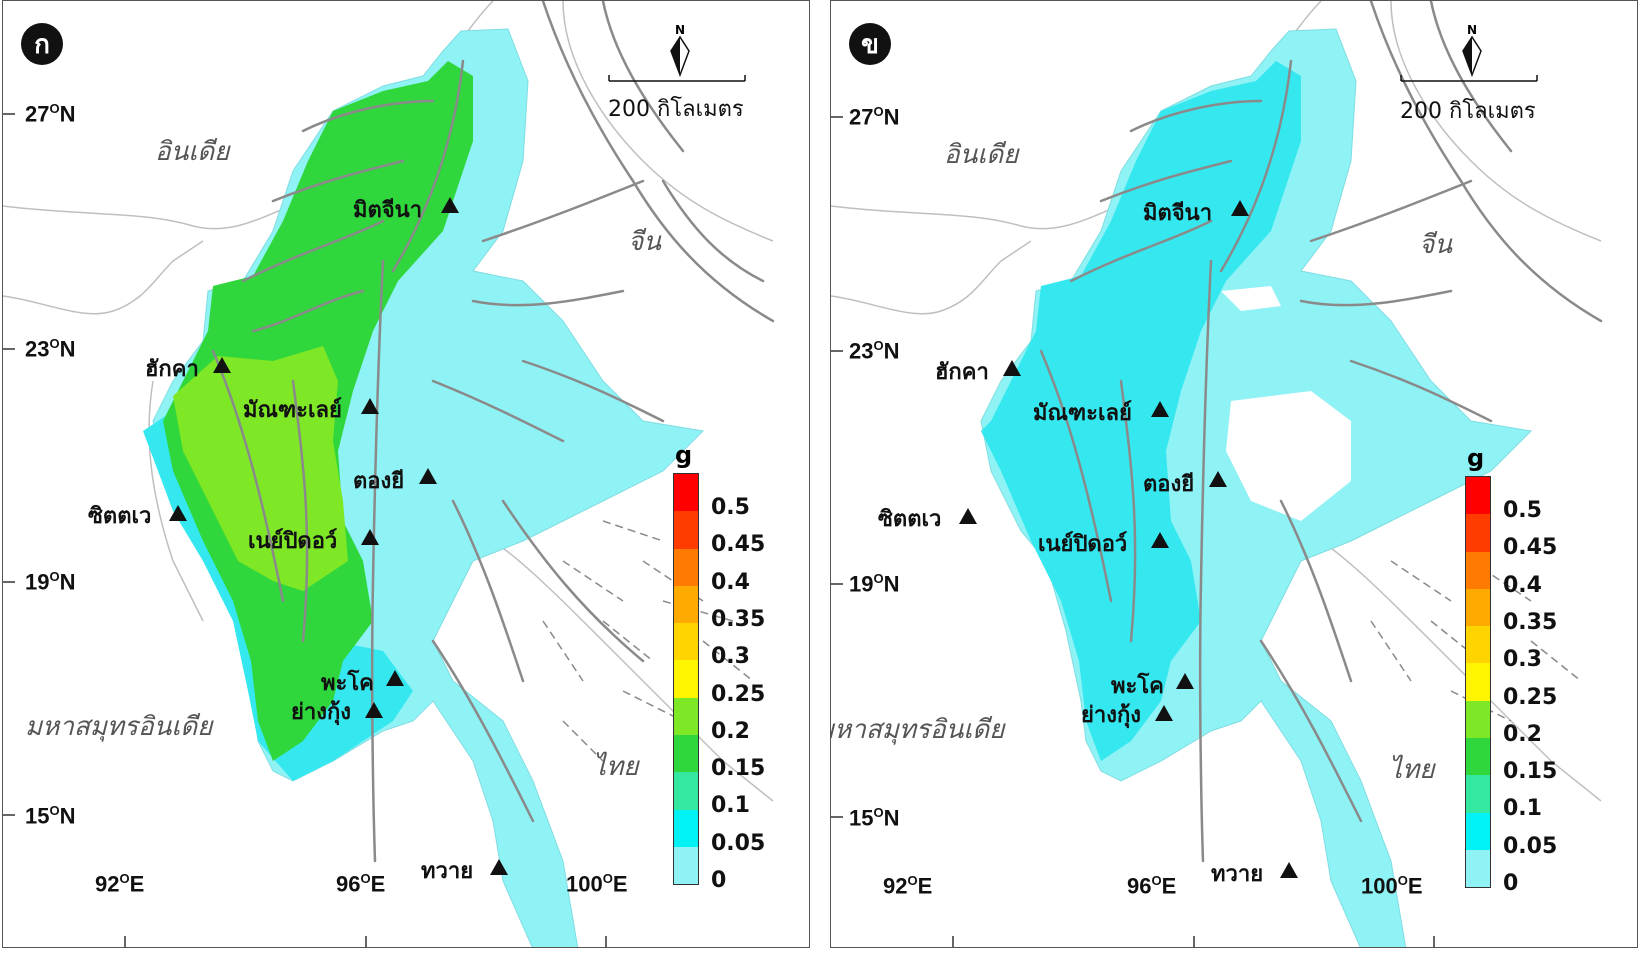 The height and width of the screenshot is (953, 1640). What do you see at coordinates (680, 56) in the screenshot?
I see `north-arrow-a` at bounding box center [680, 56].